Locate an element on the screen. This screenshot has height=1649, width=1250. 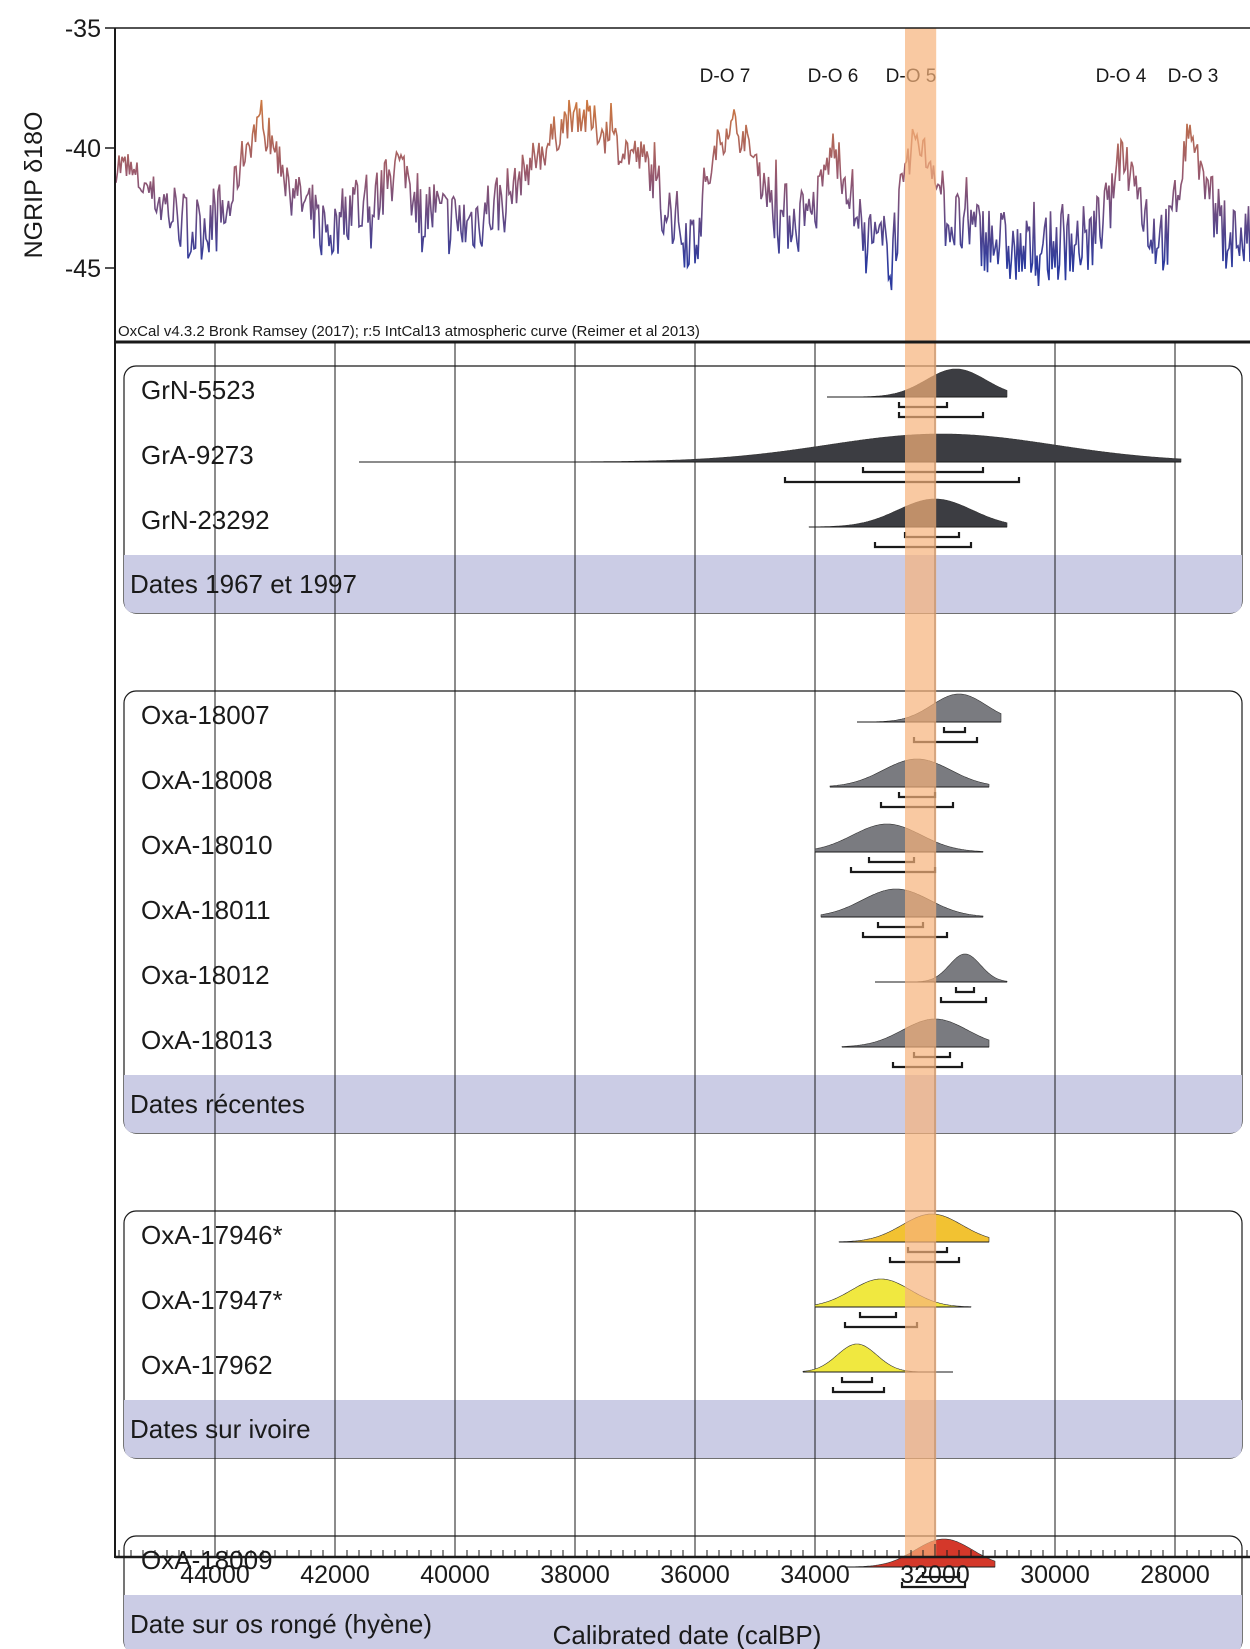
x-tick-label: 32000 is located at coordinates (935, 1575).